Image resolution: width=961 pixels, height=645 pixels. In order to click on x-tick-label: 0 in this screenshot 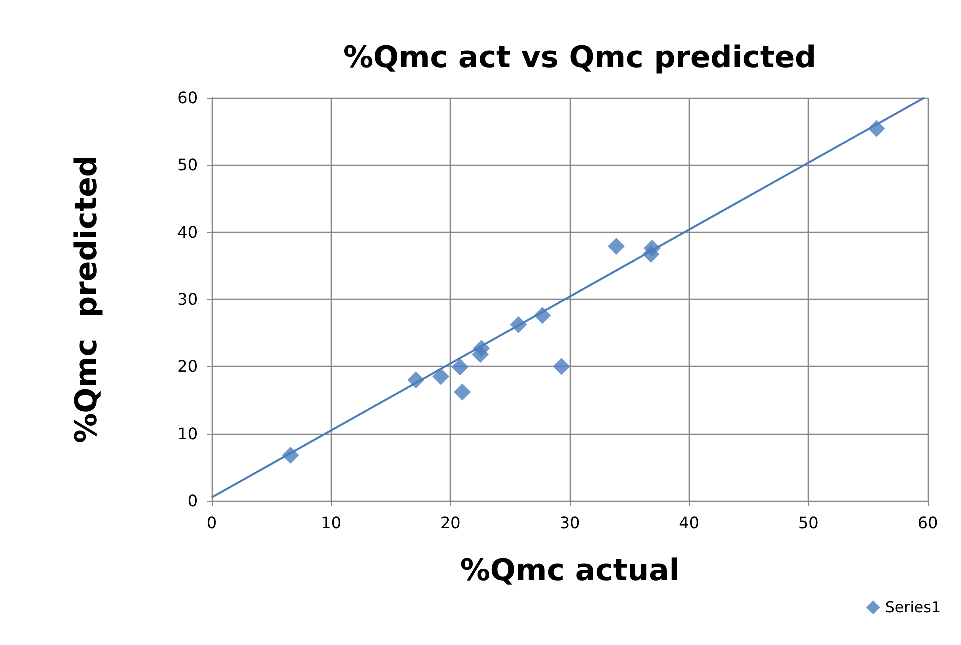, I will do `click(212, 523)`.